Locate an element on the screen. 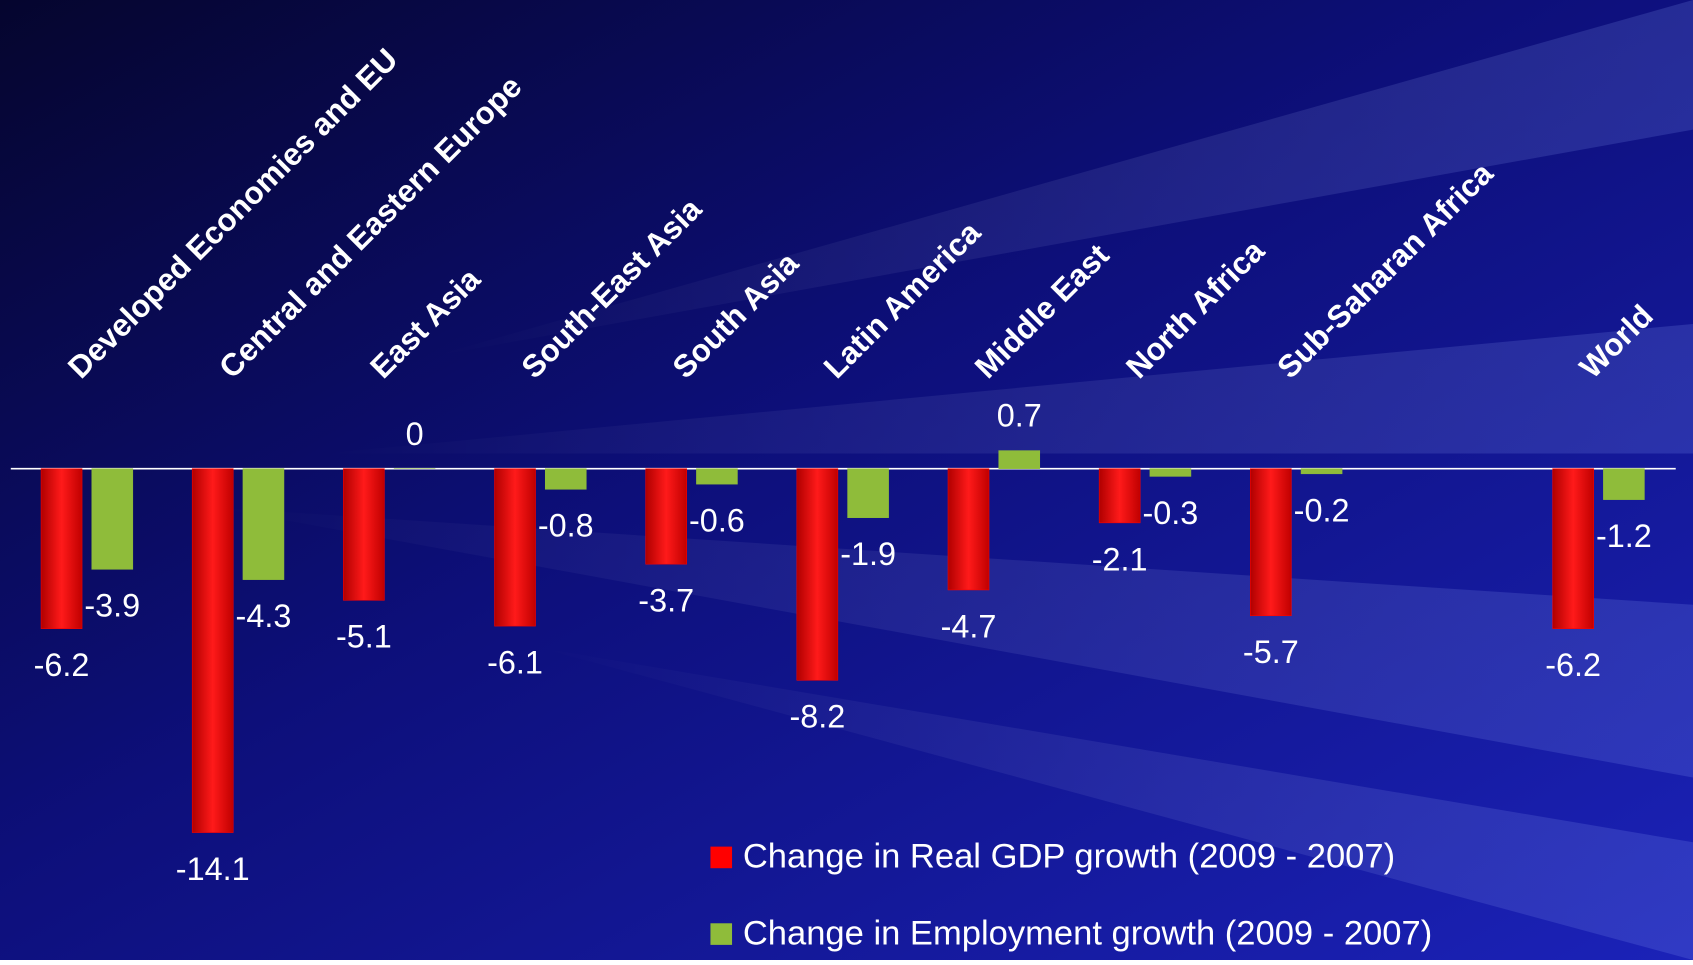 This screenshot has height=965, width=1693. value-label: -1.2 is located at coordinates (1624, 536).